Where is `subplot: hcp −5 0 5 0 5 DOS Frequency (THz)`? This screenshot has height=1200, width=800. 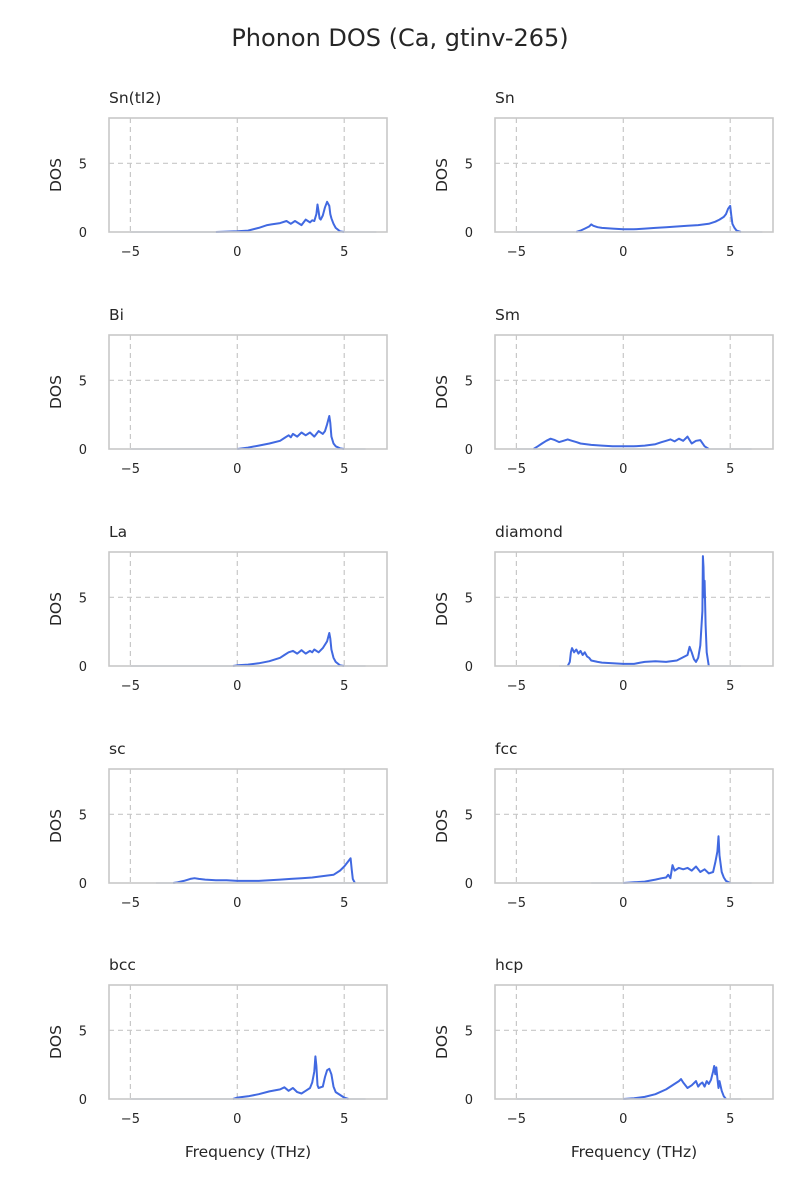
subplot: hcp −5 0 5 0 5 DOS Frequency (THz) is located at coordinates (603, 1058).